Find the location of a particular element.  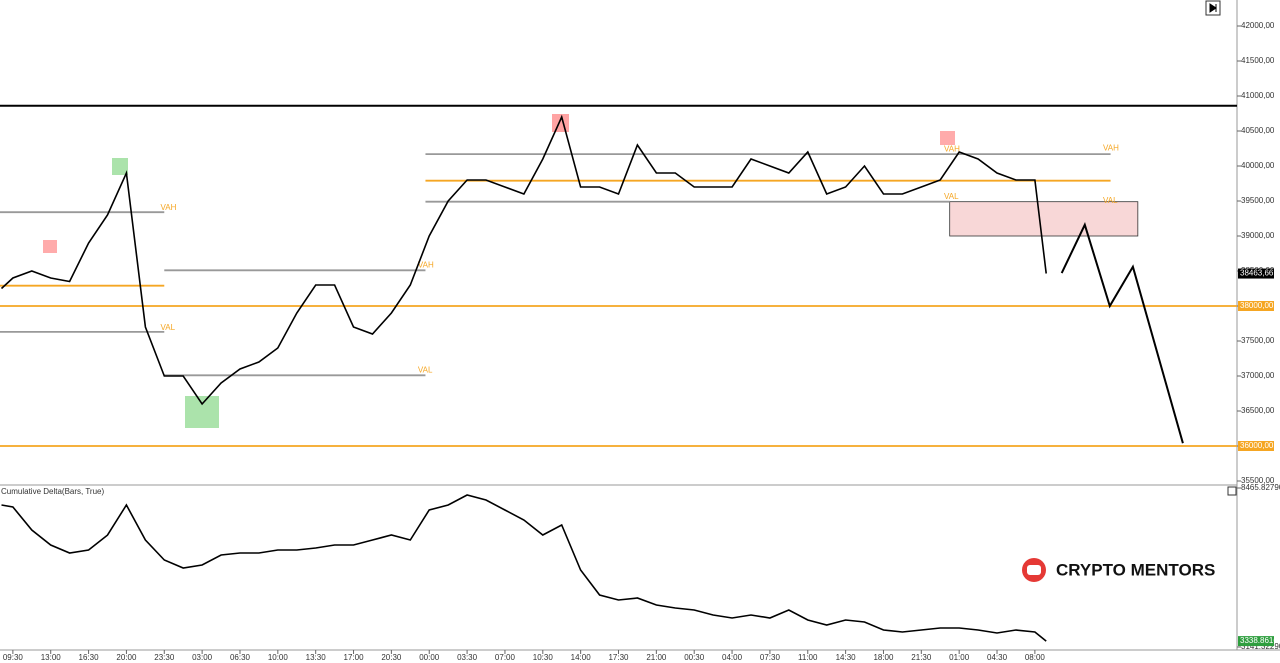

level-tag-label: 36000,00 is located at coordinates (1257, 445).